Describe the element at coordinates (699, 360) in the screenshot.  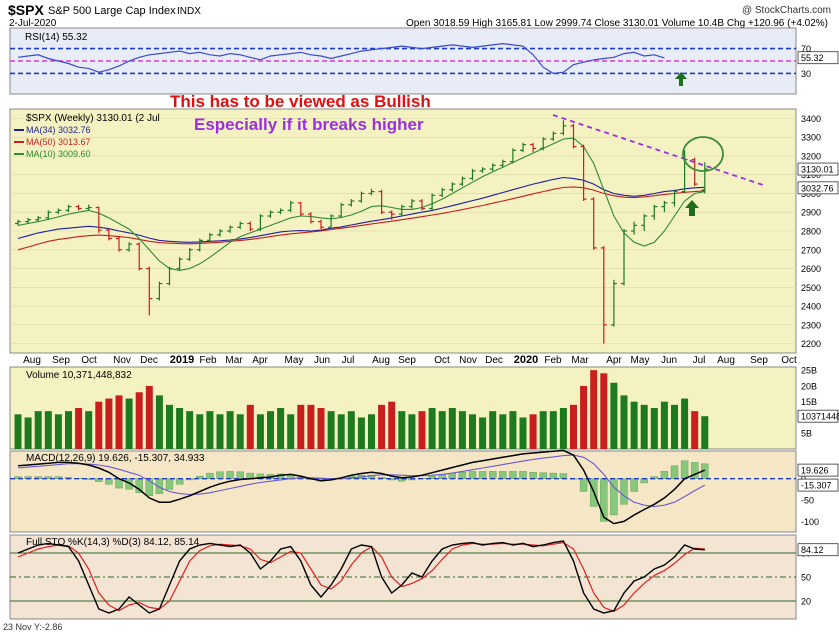
I see `x-tick-23: Jul` at that location.